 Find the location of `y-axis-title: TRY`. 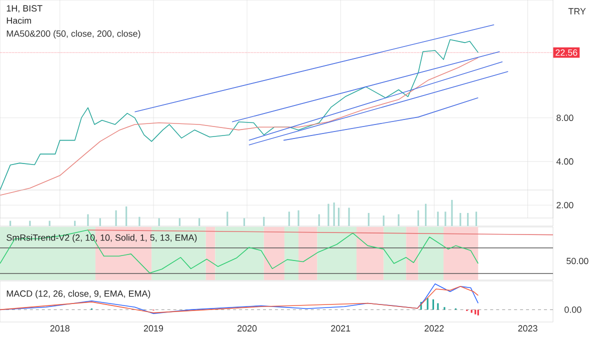

y-axis-title: TRY is located at coordinates (577, 11).